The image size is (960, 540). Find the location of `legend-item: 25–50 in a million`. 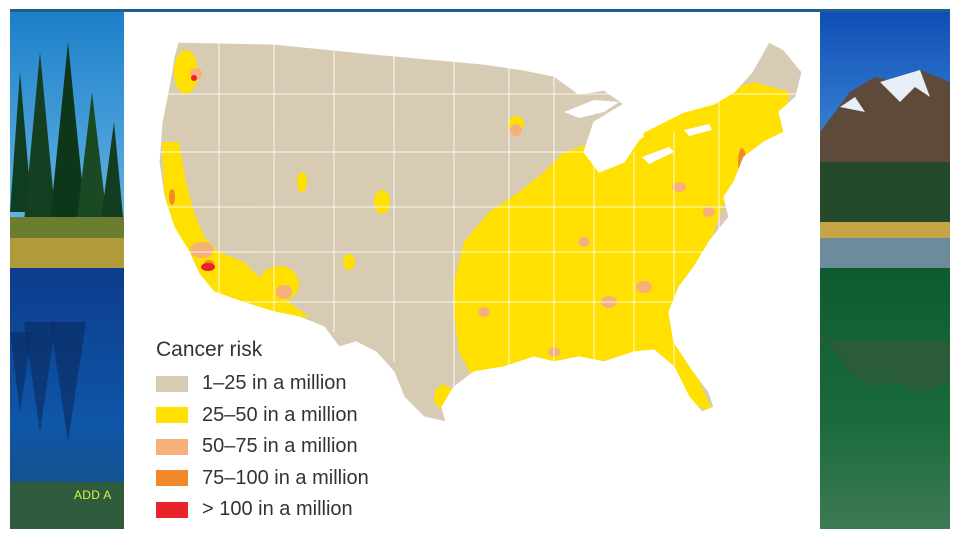

legend-item: 25–50 in a million is located at coordinates (286, 416).